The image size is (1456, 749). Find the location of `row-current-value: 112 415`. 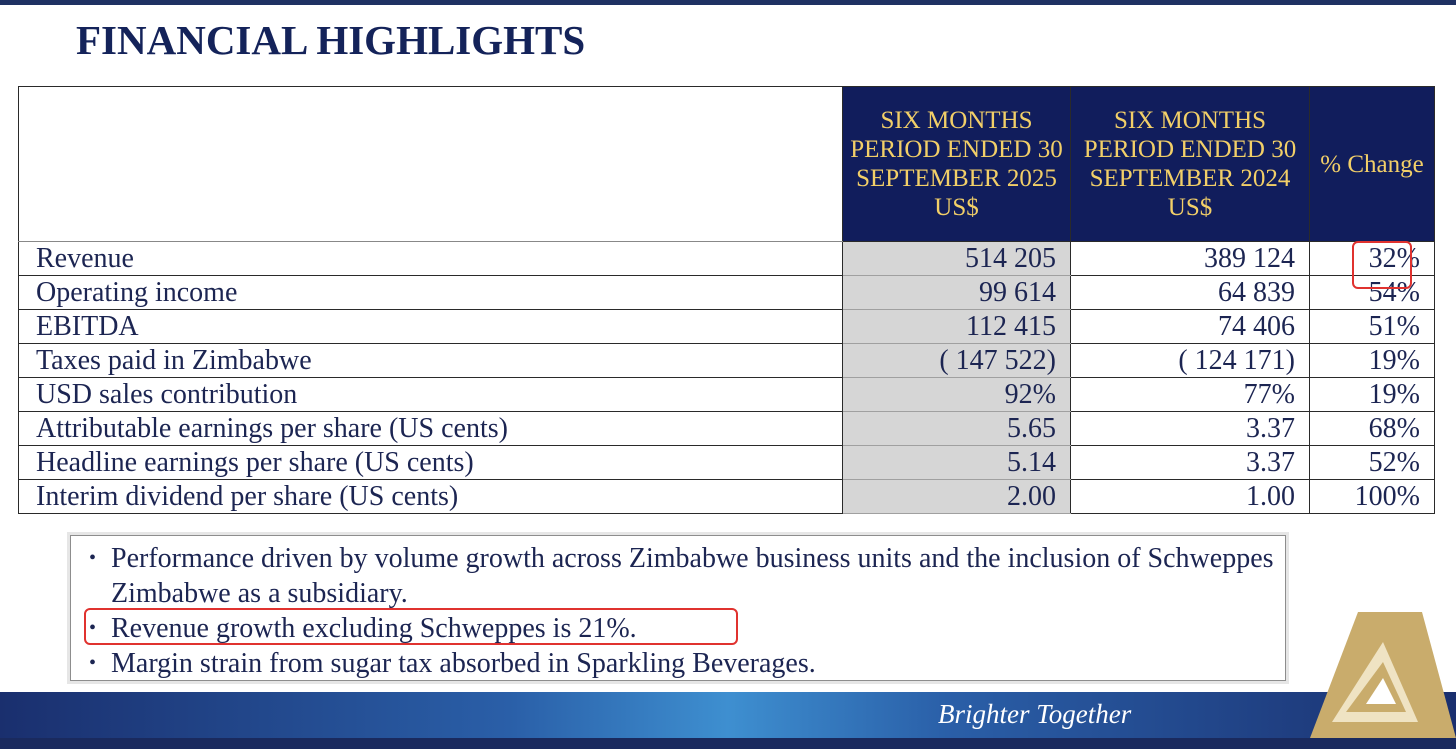

row-current-value: 112 415 is located at coordinates (956, 326).